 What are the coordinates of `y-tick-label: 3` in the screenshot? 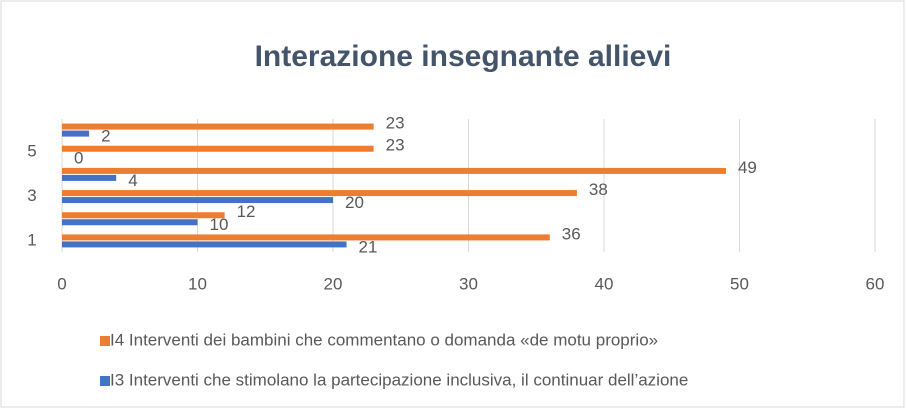 It's located at (31, 195).